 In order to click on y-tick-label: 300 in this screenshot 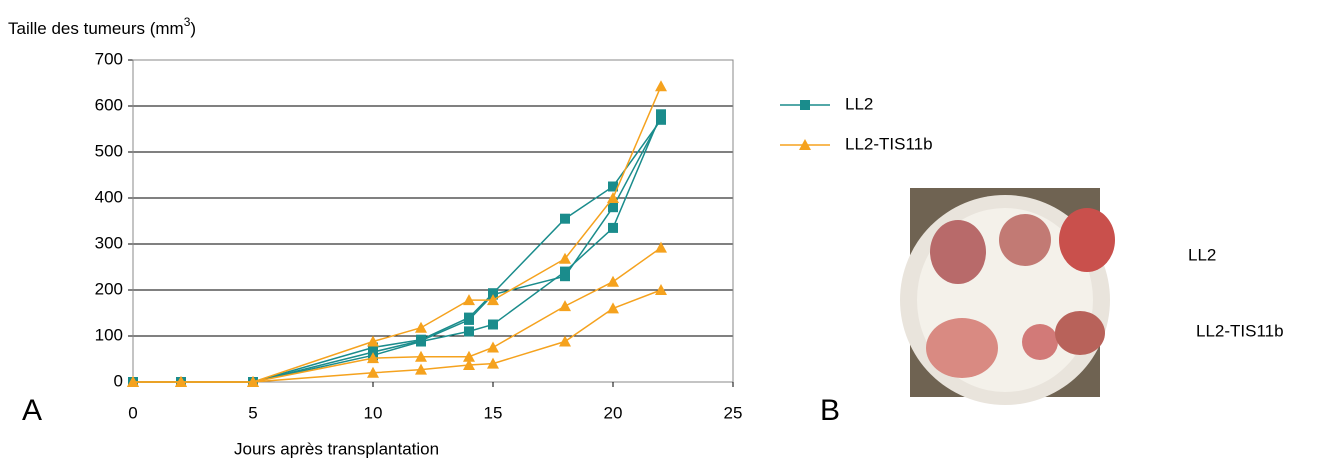, I will do `click(109, 242)`.